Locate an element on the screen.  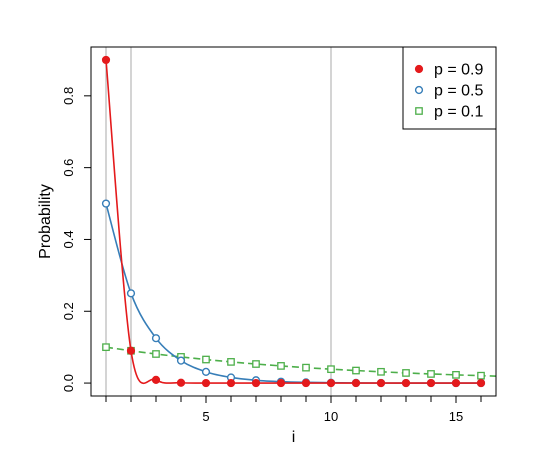
y-axis-title: Probability is located at coordinates (45, 221).